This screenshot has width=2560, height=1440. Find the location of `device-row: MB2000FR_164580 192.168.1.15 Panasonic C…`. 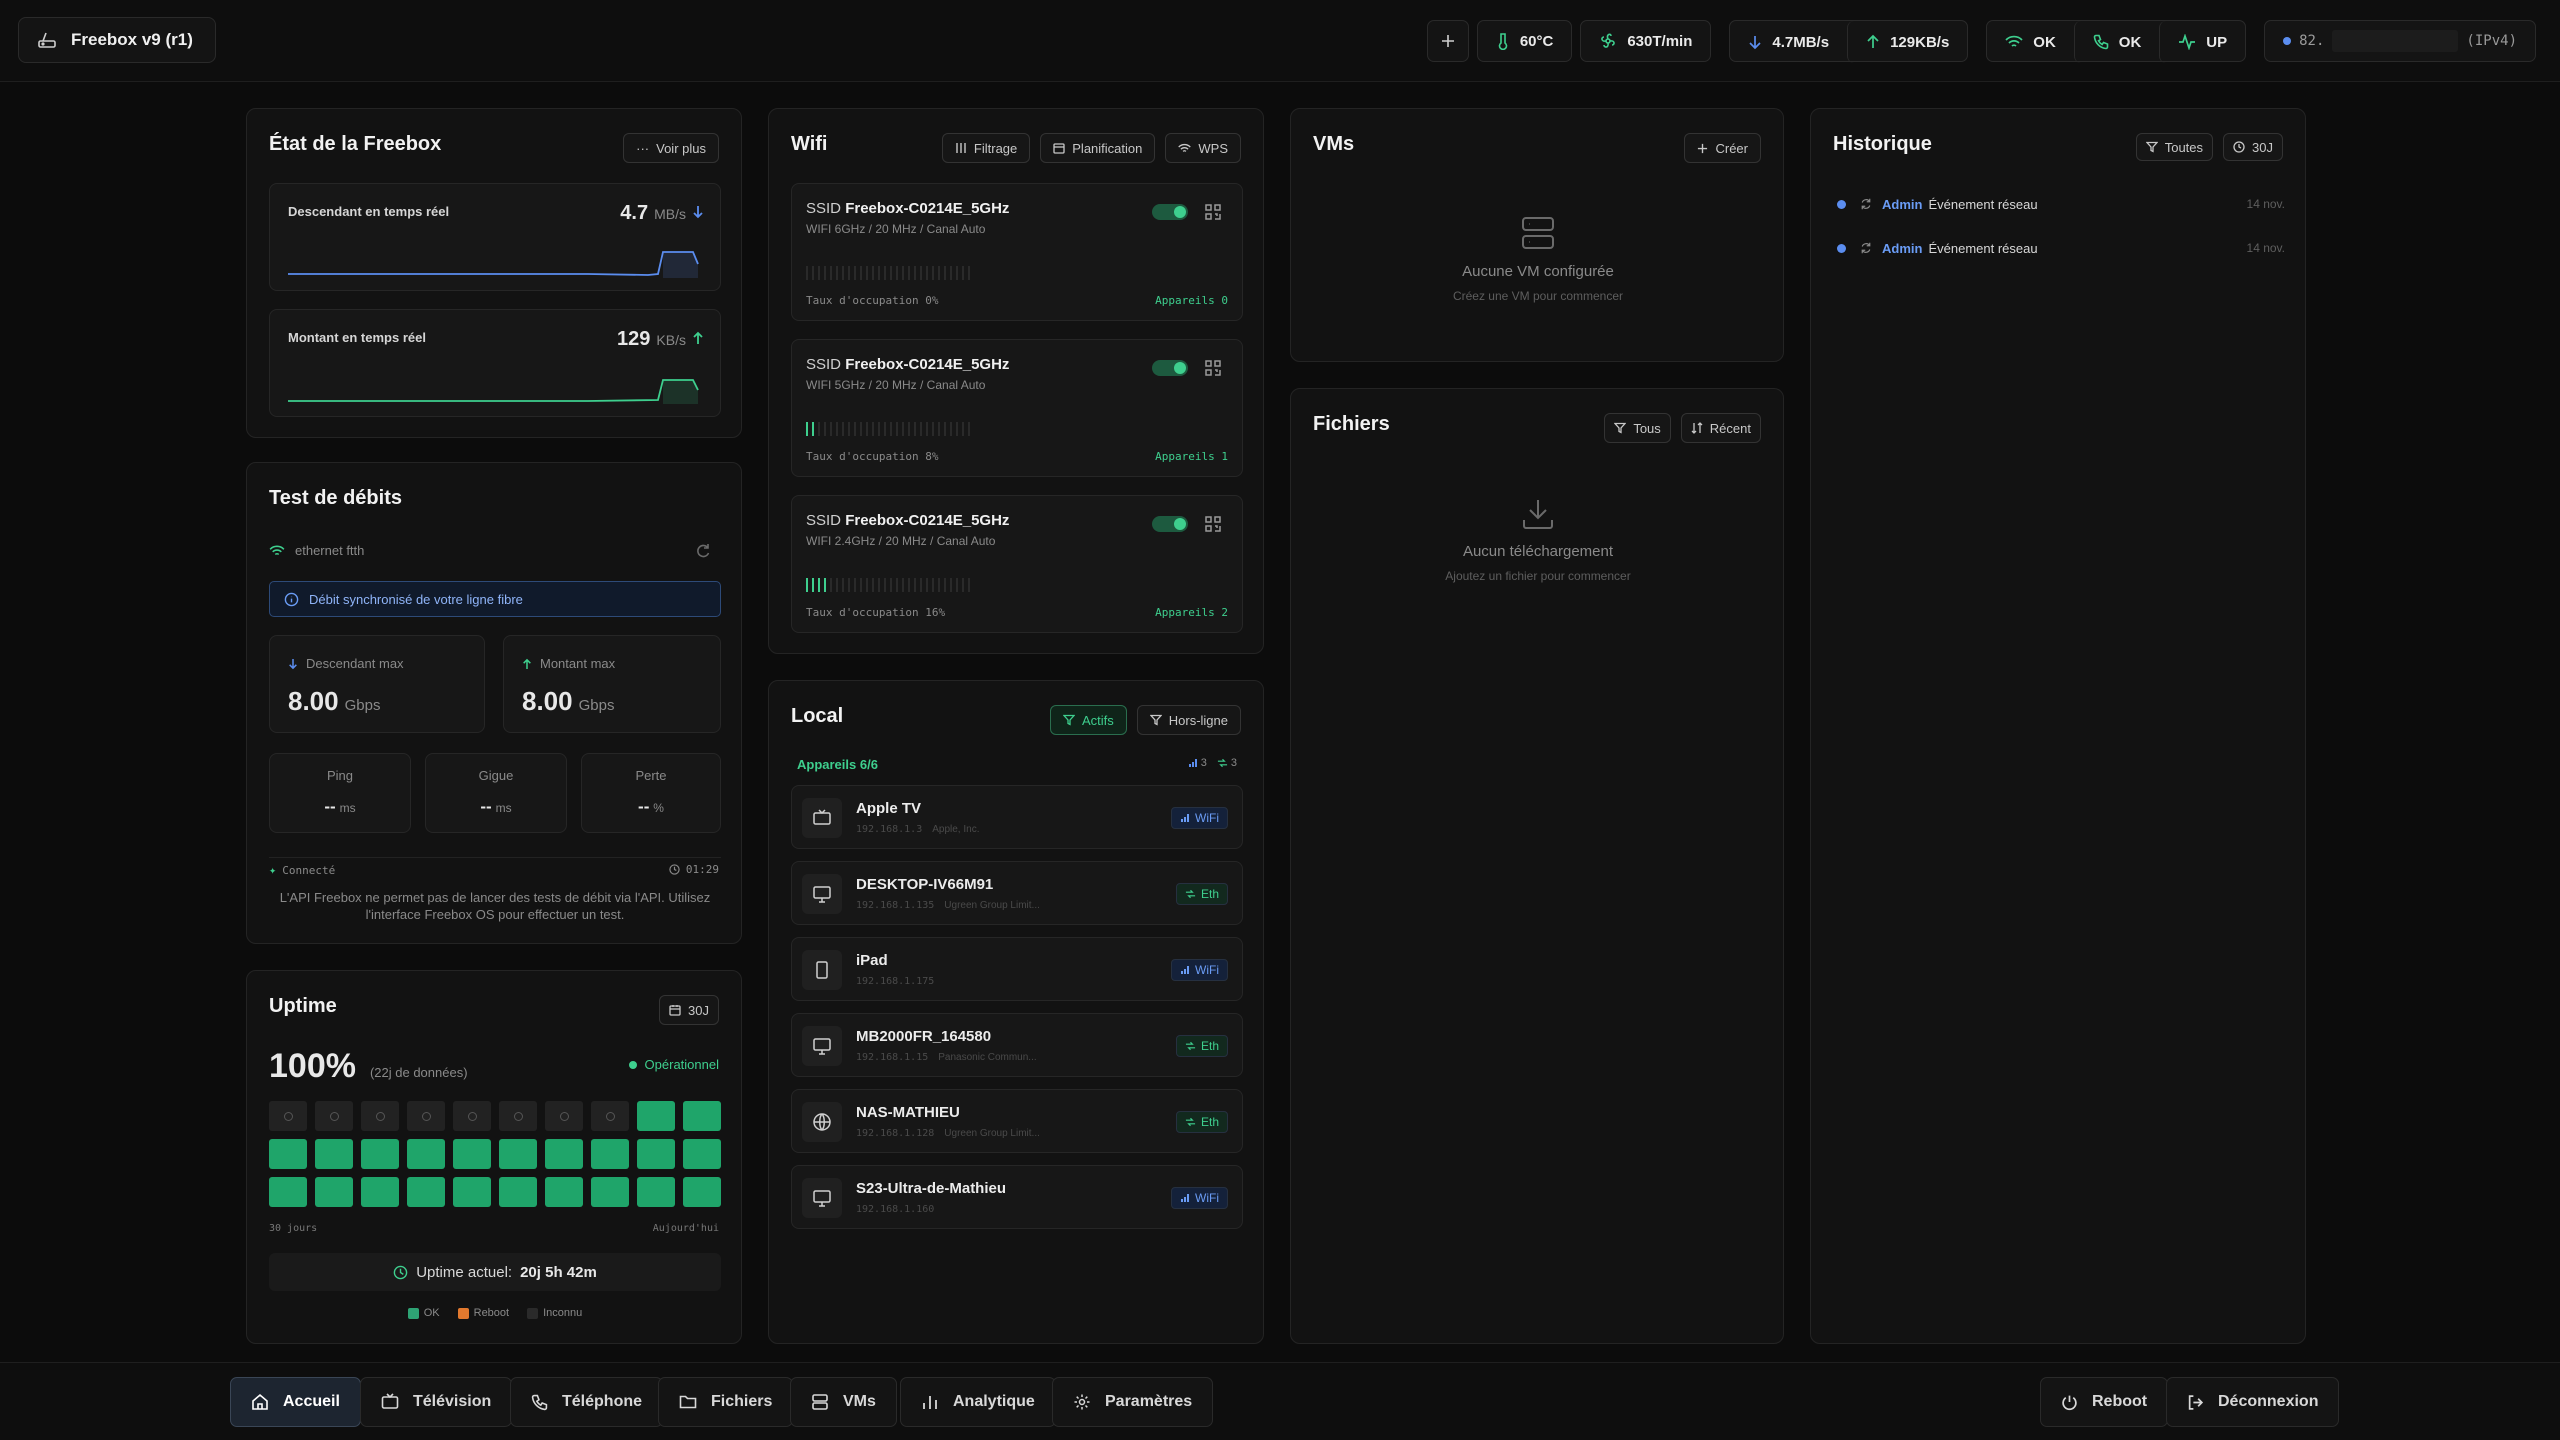

device-row: MB2000FR_164580 192.168.1.15 Panasonic C… is located at coordinates (1017, 1045).